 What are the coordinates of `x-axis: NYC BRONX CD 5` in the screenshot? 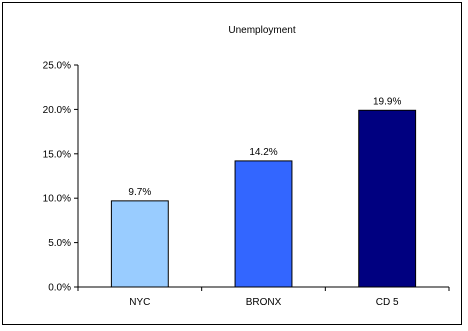 It's located at (263, 297).